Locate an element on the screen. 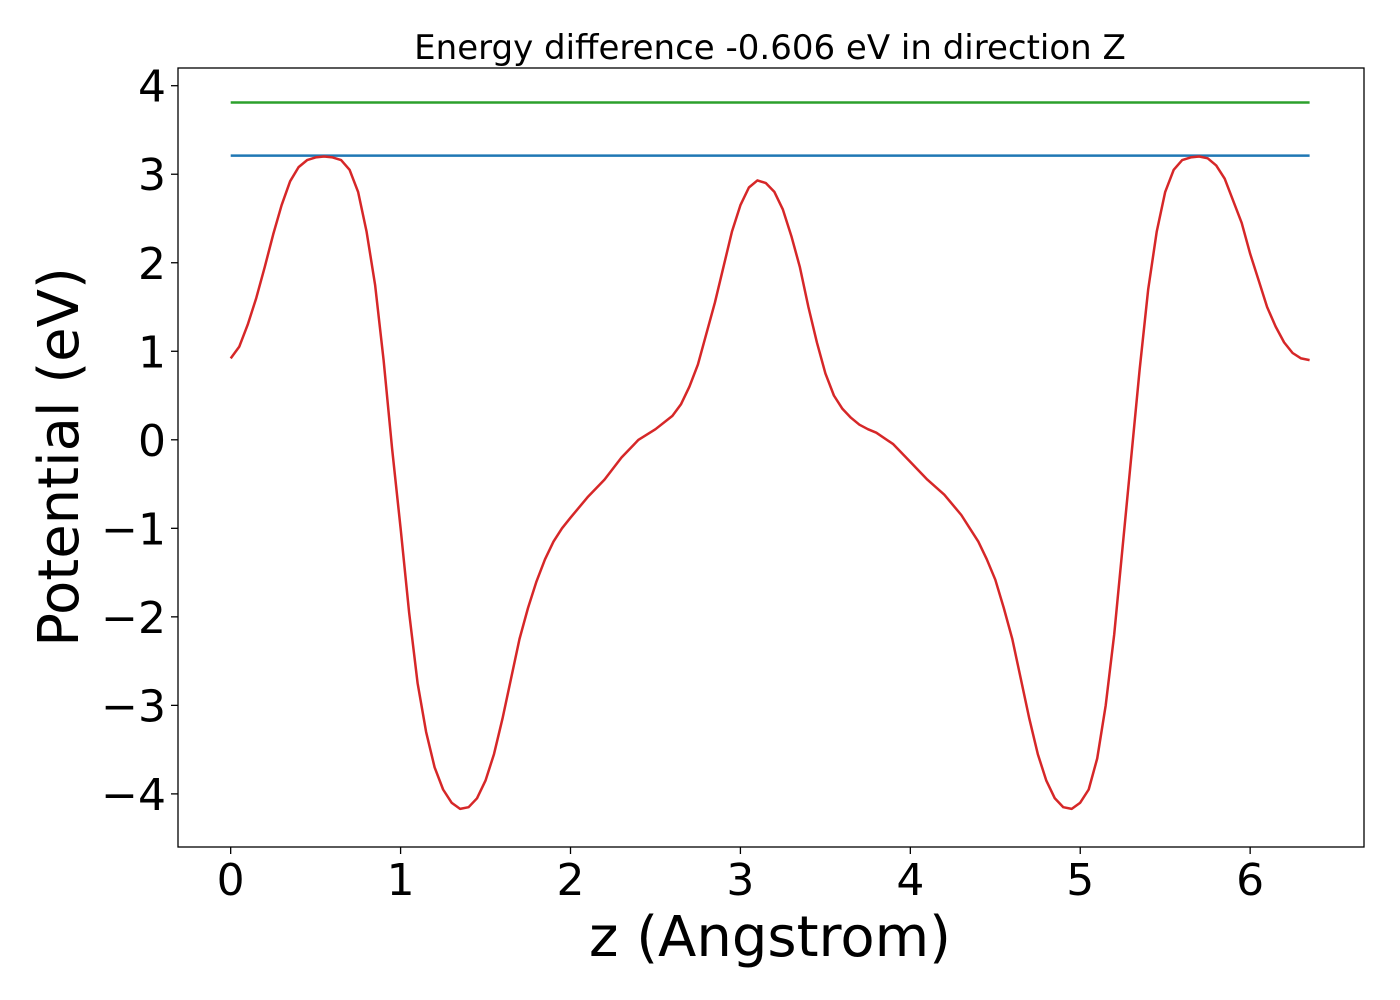  x-tick-label: 1 is located at coordinates (401, 880).